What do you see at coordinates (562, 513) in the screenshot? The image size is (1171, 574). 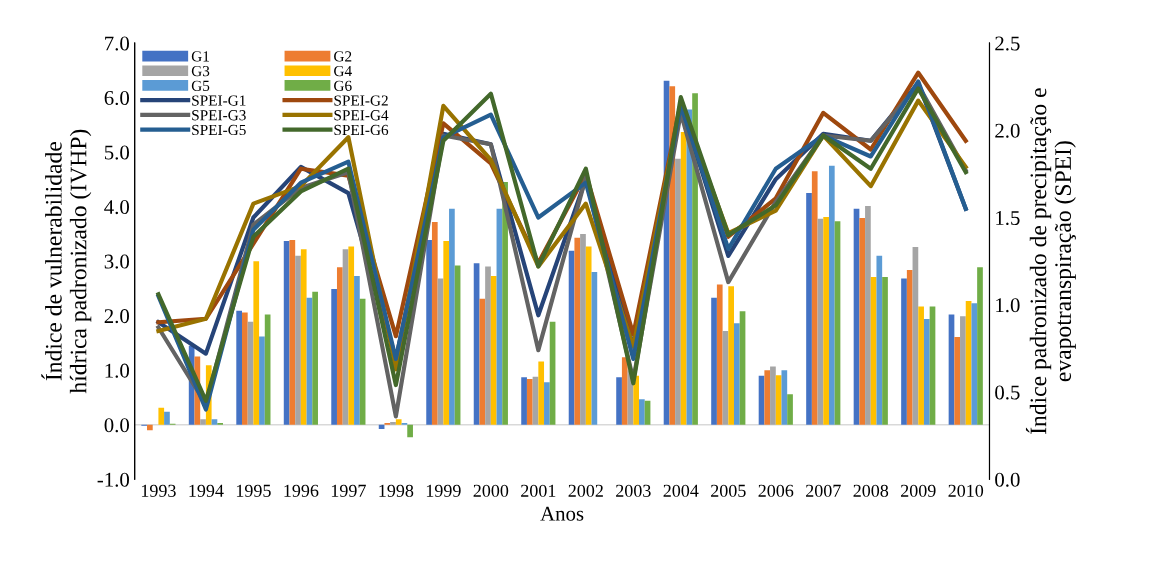 I see `x-axis-title: Anos` at bounding box center [562, 513].